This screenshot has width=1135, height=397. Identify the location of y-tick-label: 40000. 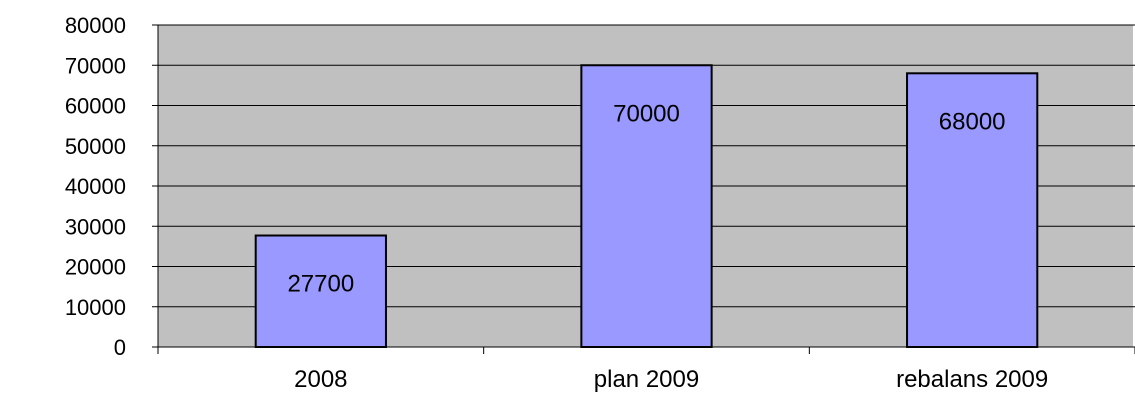
(95, 186).